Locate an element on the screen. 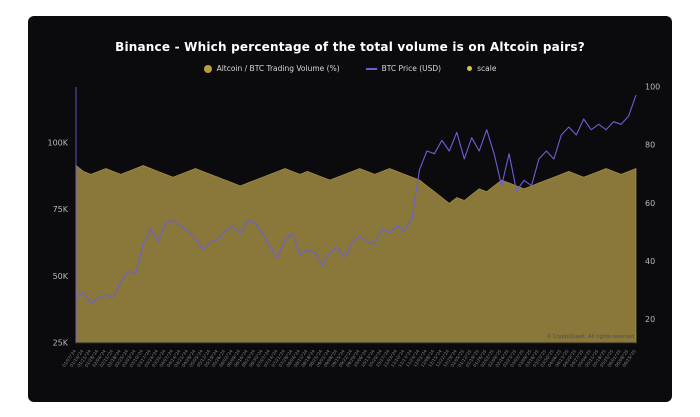  legend-label-btc-price: BTC Price (USD) is located at coordinates (411, 68).